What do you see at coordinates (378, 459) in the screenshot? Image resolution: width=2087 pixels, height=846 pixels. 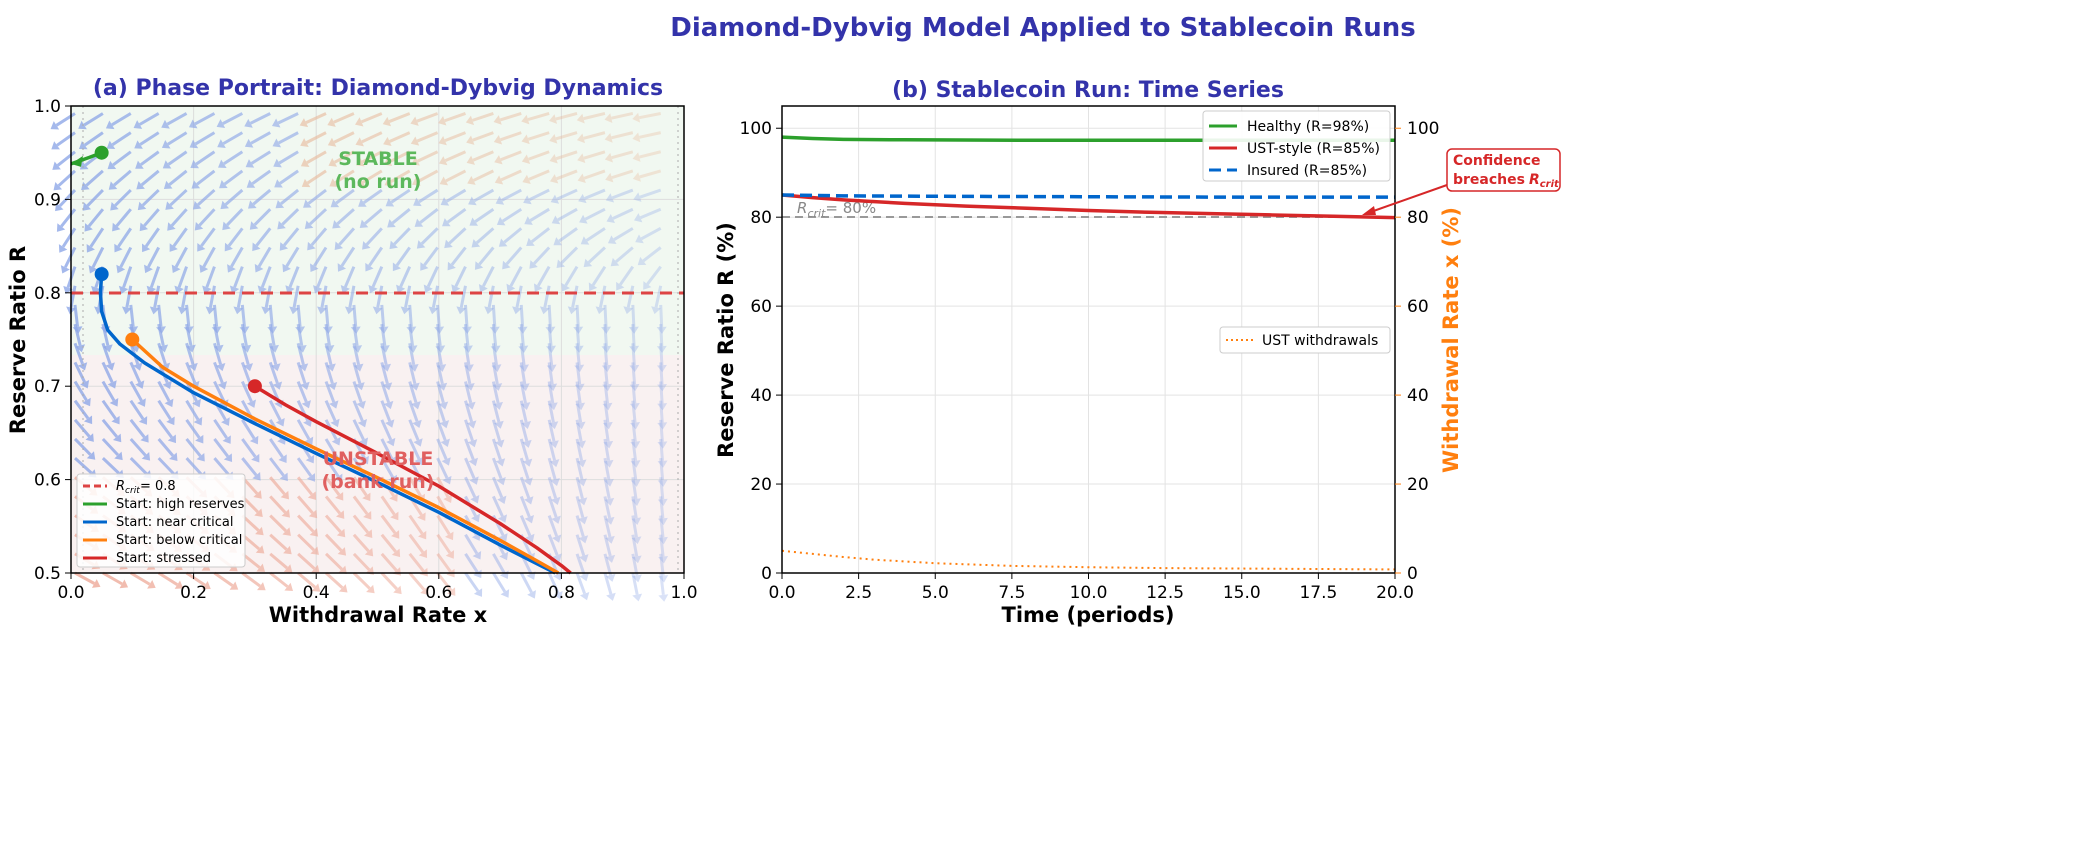 I see `unstable-label-1: UNSTABLE` at bounding box center [378, 459].